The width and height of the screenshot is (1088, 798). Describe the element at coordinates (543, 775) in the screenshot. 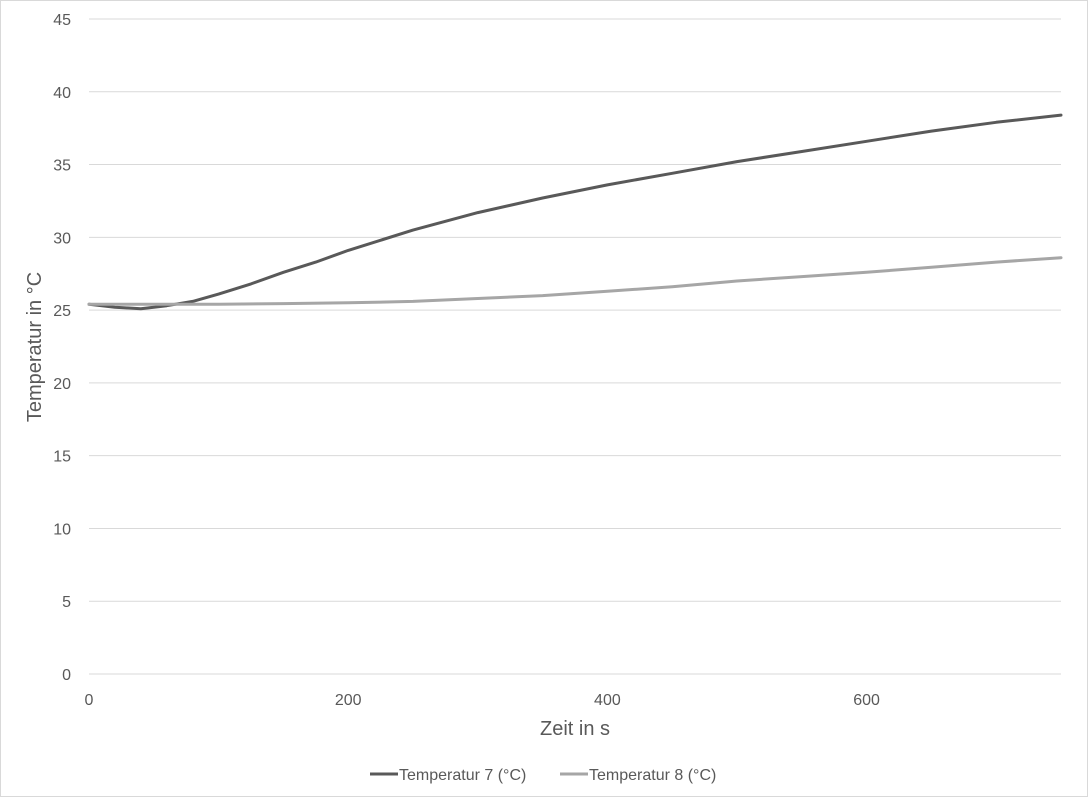

I see `legend: Temperatur 7 (°C) Temperatur 8 (°C)` at that location.